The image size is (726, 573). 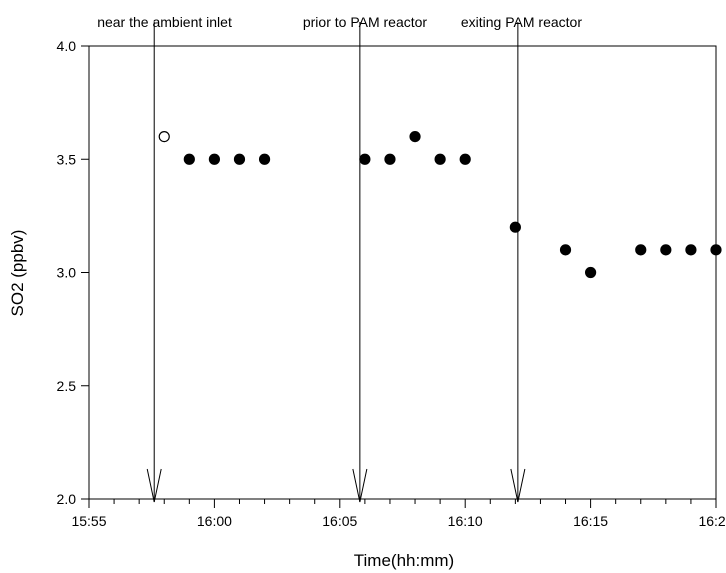 What do you see at coordinates (17, 273) in the screenshot?
I see `y-axis-label: SO2 (ppbv)` at bounding box center [17, 273].